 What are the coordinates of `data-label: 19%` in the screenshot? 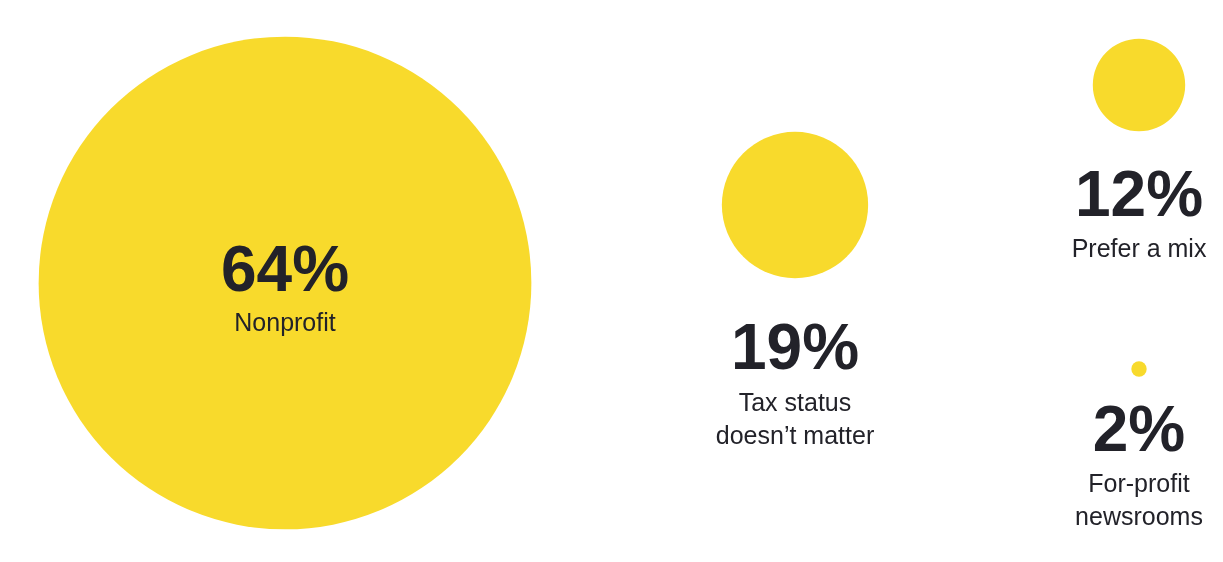 It's located at (795, 347).